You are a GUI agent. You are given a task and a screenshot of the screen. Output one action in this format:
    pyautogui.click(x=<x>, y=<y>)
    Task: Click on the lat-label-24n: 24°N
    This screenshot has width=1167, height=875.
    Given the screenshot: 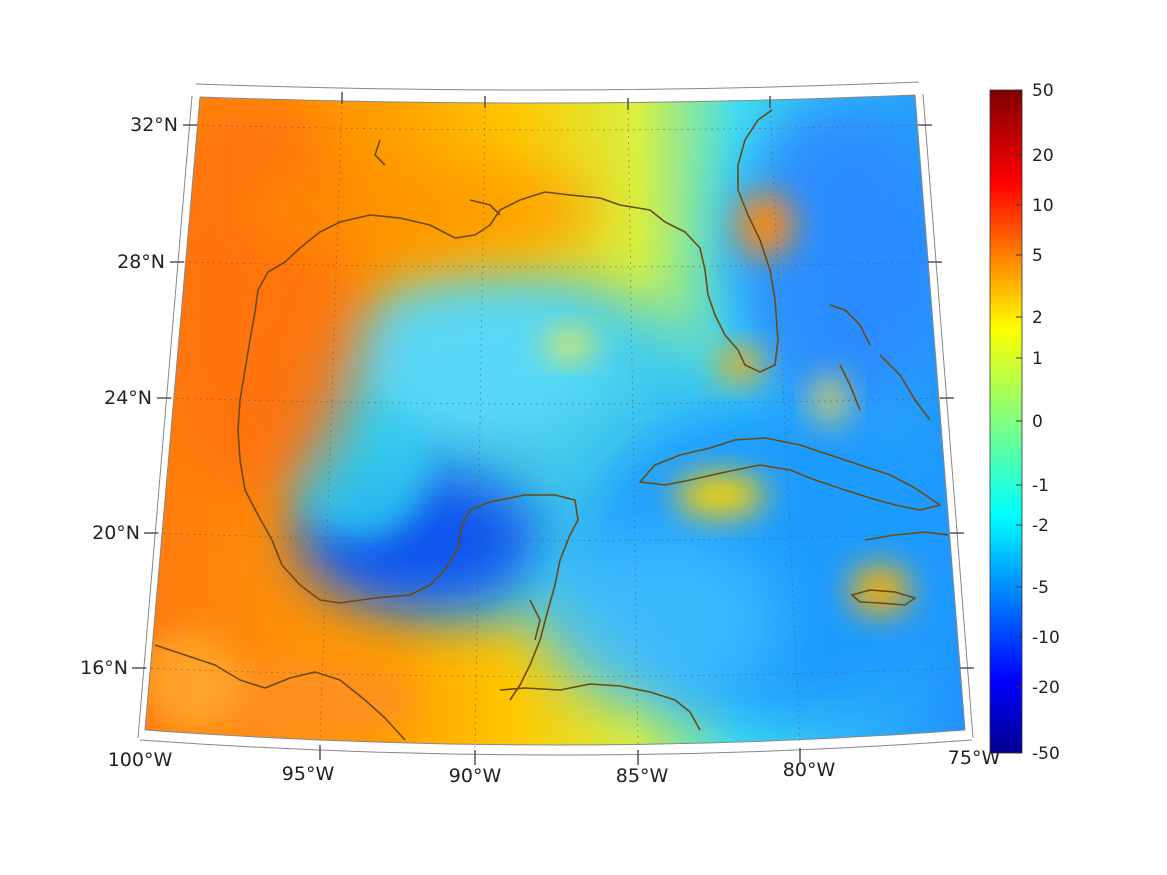 What is the action you would take?
    pyautogui.click(x=128, y=398)
    